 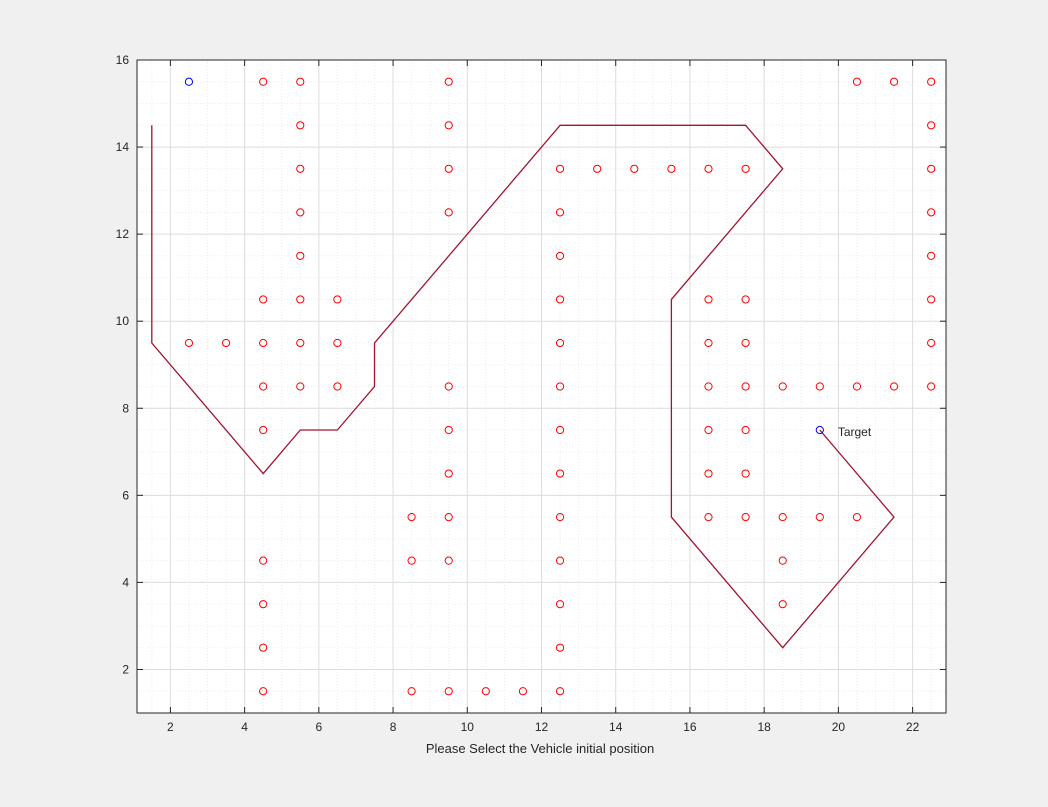 What do you see at coordinates (542, 727) in the screenshot?
I see `x-tick-label: 12` at bounding box center [542, 727].